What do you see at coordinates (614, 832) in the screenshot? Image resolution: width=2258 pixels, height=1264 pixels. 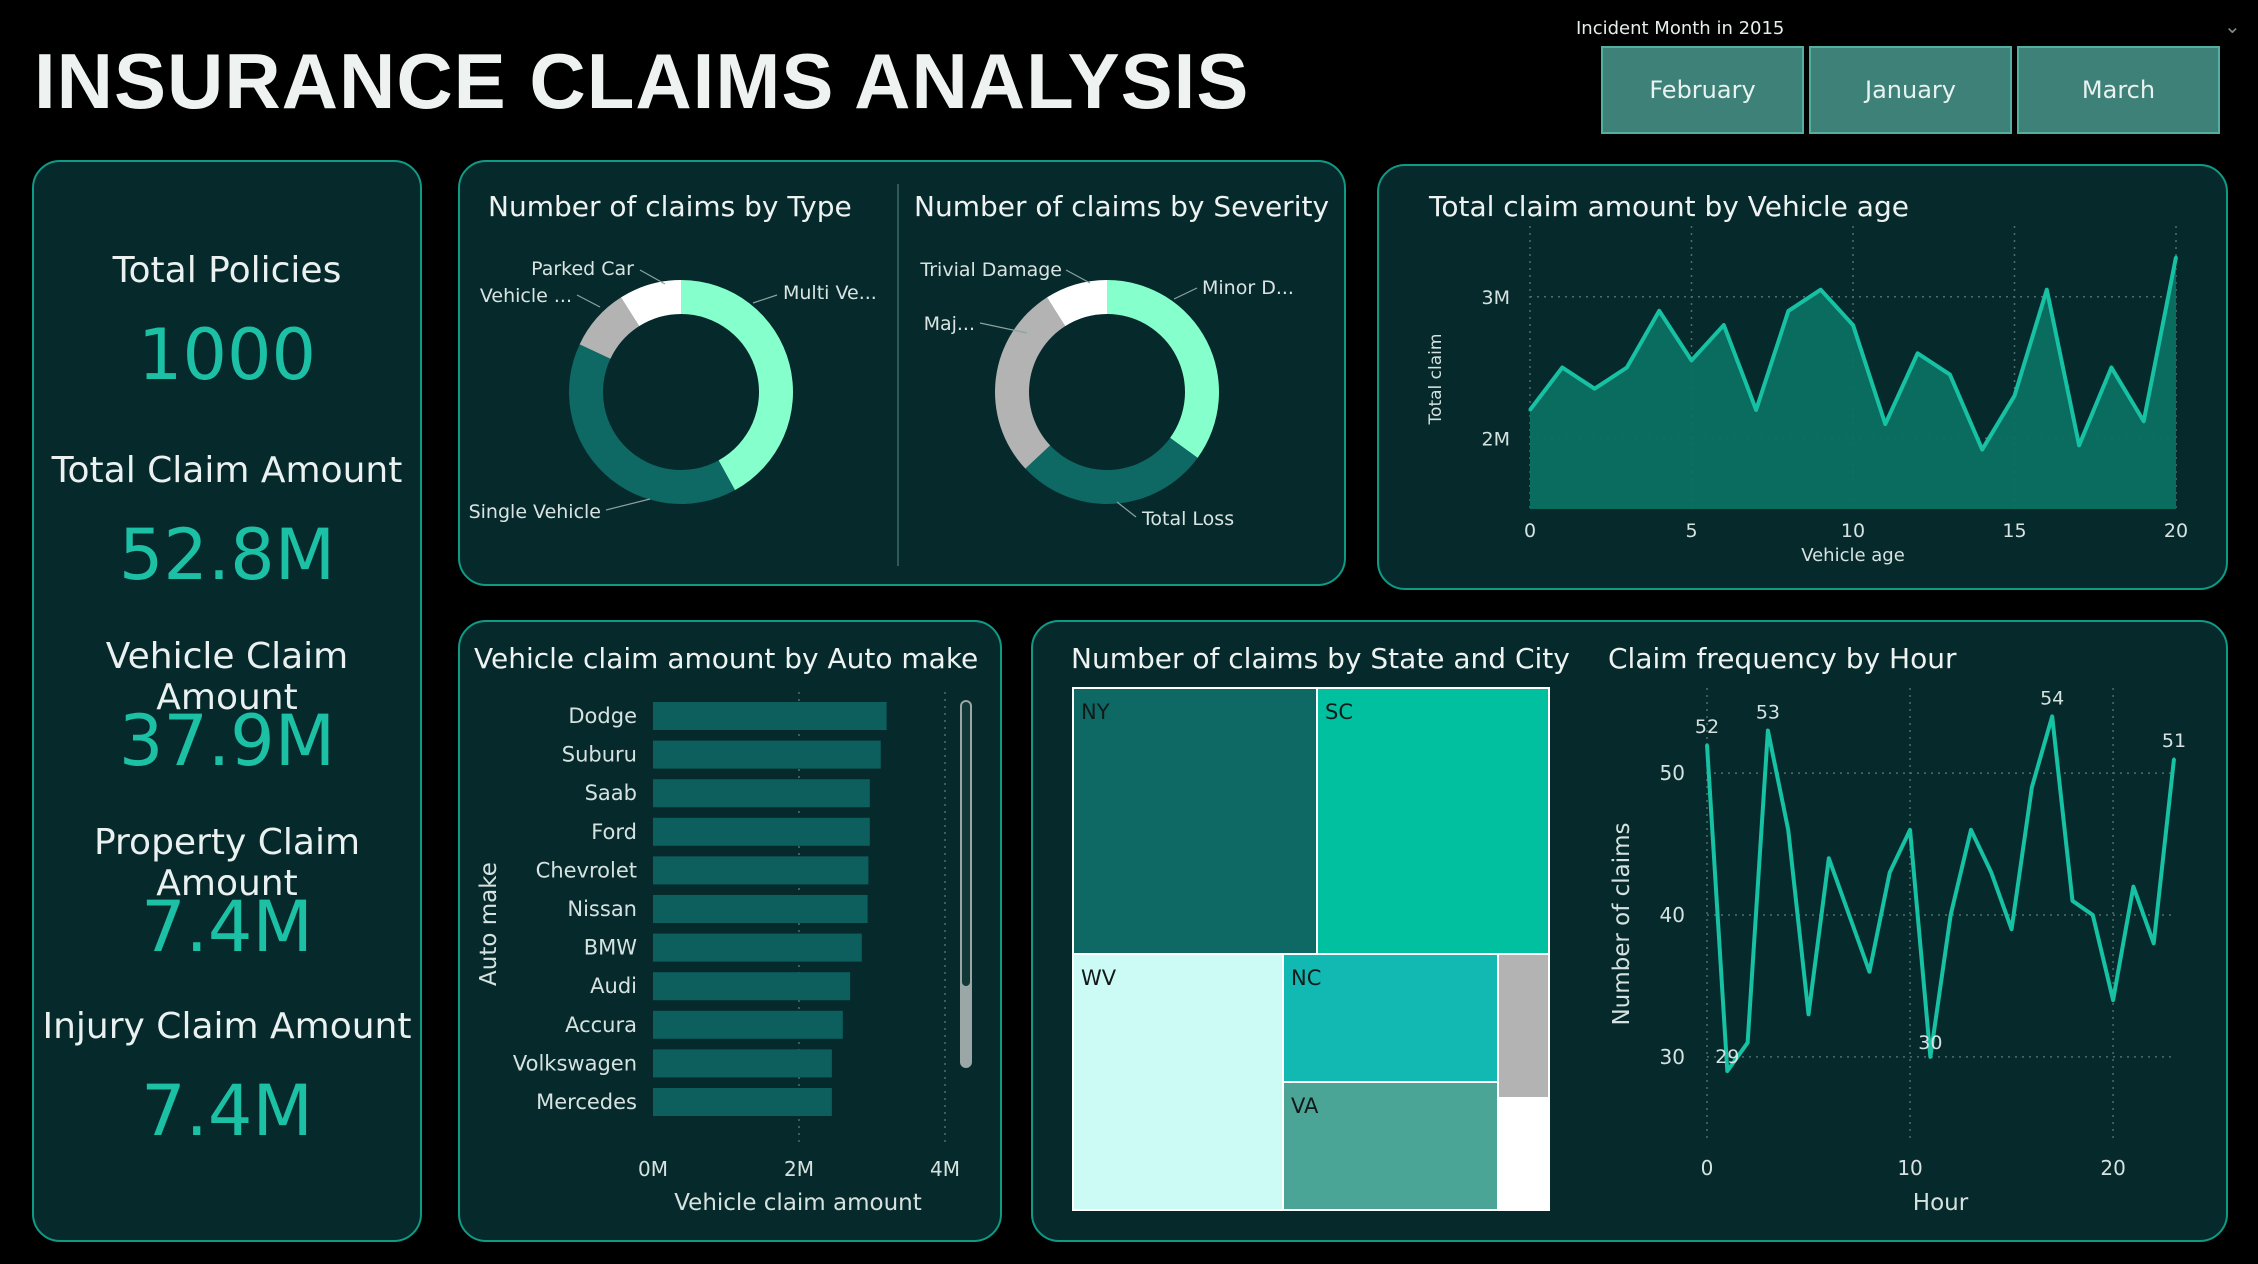 I see `make-label-3: Ford` at bounding box center [614, 832].